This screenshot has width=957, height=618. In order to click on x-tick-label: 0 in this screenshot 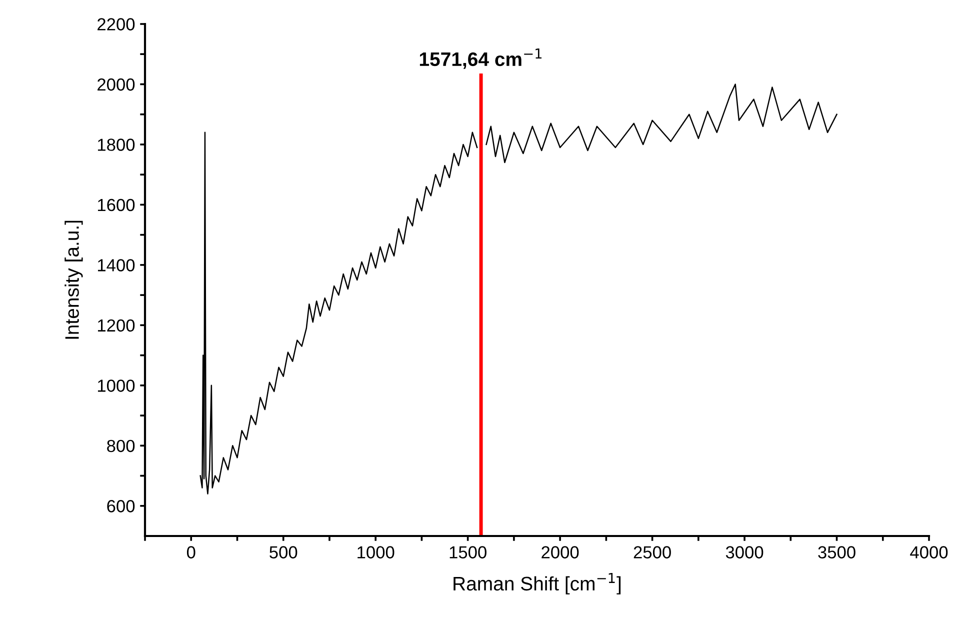, I will do `click(191, 552)`.